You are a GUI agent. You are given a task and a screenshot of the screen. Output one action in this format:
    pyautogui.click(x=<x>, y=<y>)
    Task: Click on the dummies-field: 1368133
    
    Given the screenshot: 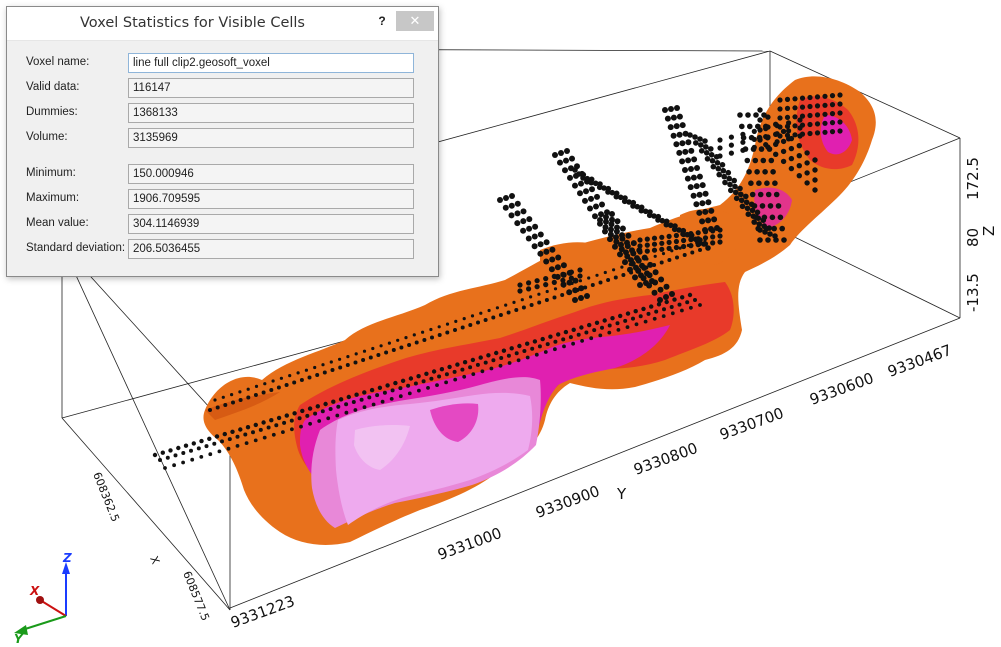 What is the action you would take?
    pyautogui.click(x=271, y=113)
    